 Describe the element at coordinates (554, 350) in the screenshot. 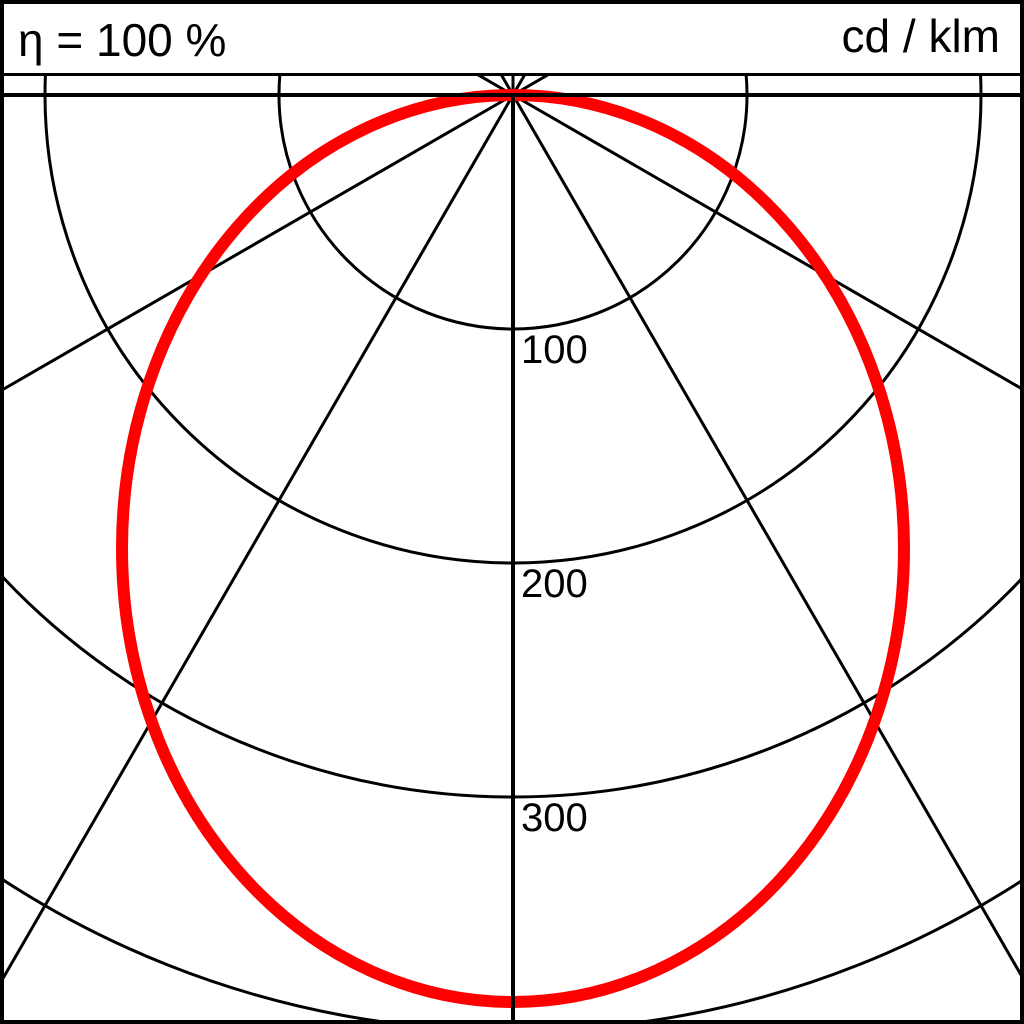

I see `ring-label-100: 100` at that location.